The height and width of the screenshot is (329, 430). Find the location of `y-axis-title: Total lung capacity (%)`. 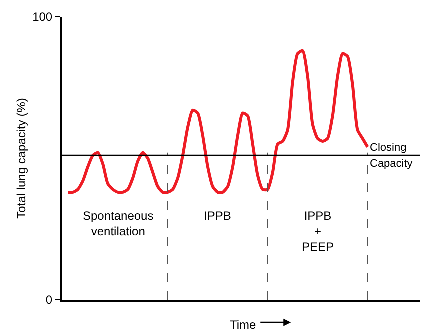

y-axis-title: Total lung capacity (%) is located at coordinates (21, 158).